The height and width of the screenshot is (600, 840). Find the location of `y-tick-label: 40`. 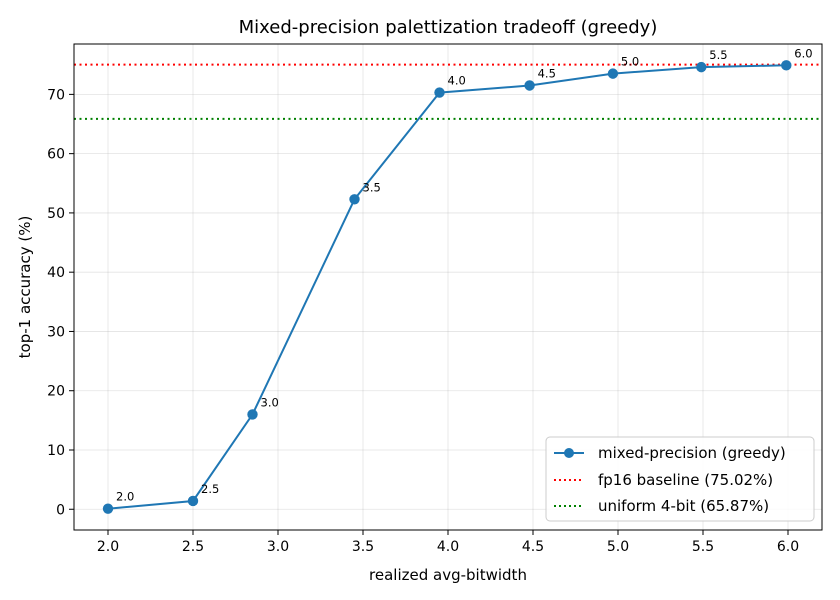

y-tick-label: 40 is located at coordinates (56, 273).